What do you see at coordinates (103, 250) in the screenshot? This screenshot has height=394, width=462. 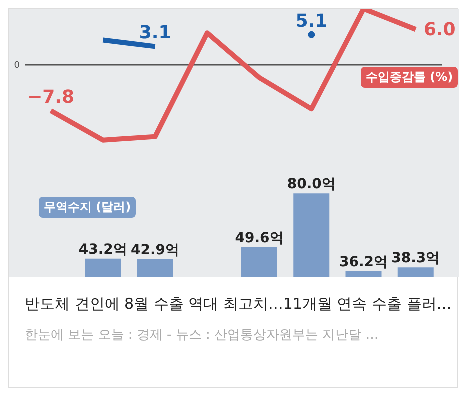 I see `data-label: 43.2억` at bounding box center [103, 250].